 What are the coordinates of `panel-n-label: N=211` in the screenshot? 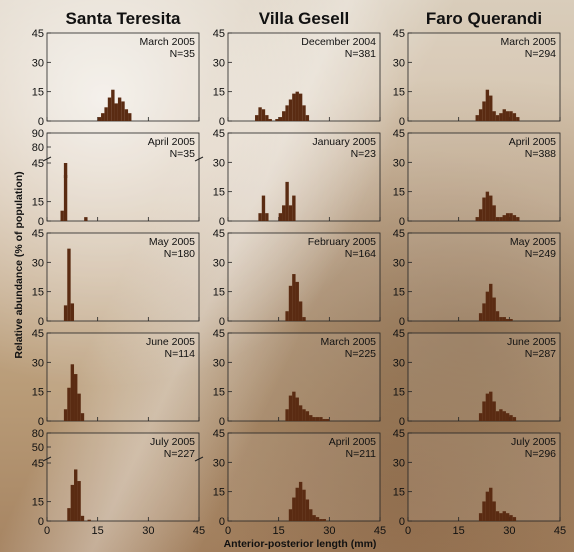 It's located at (361, 454).